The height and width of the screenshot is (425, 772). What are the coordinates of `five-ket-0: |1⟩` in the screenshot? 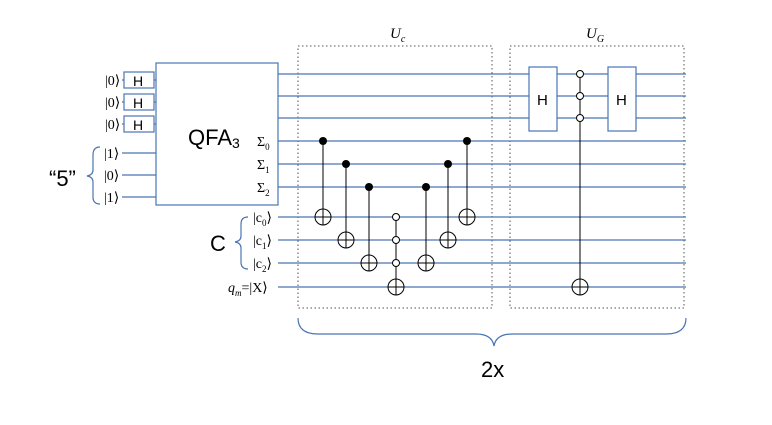 It's located at (111, 154).